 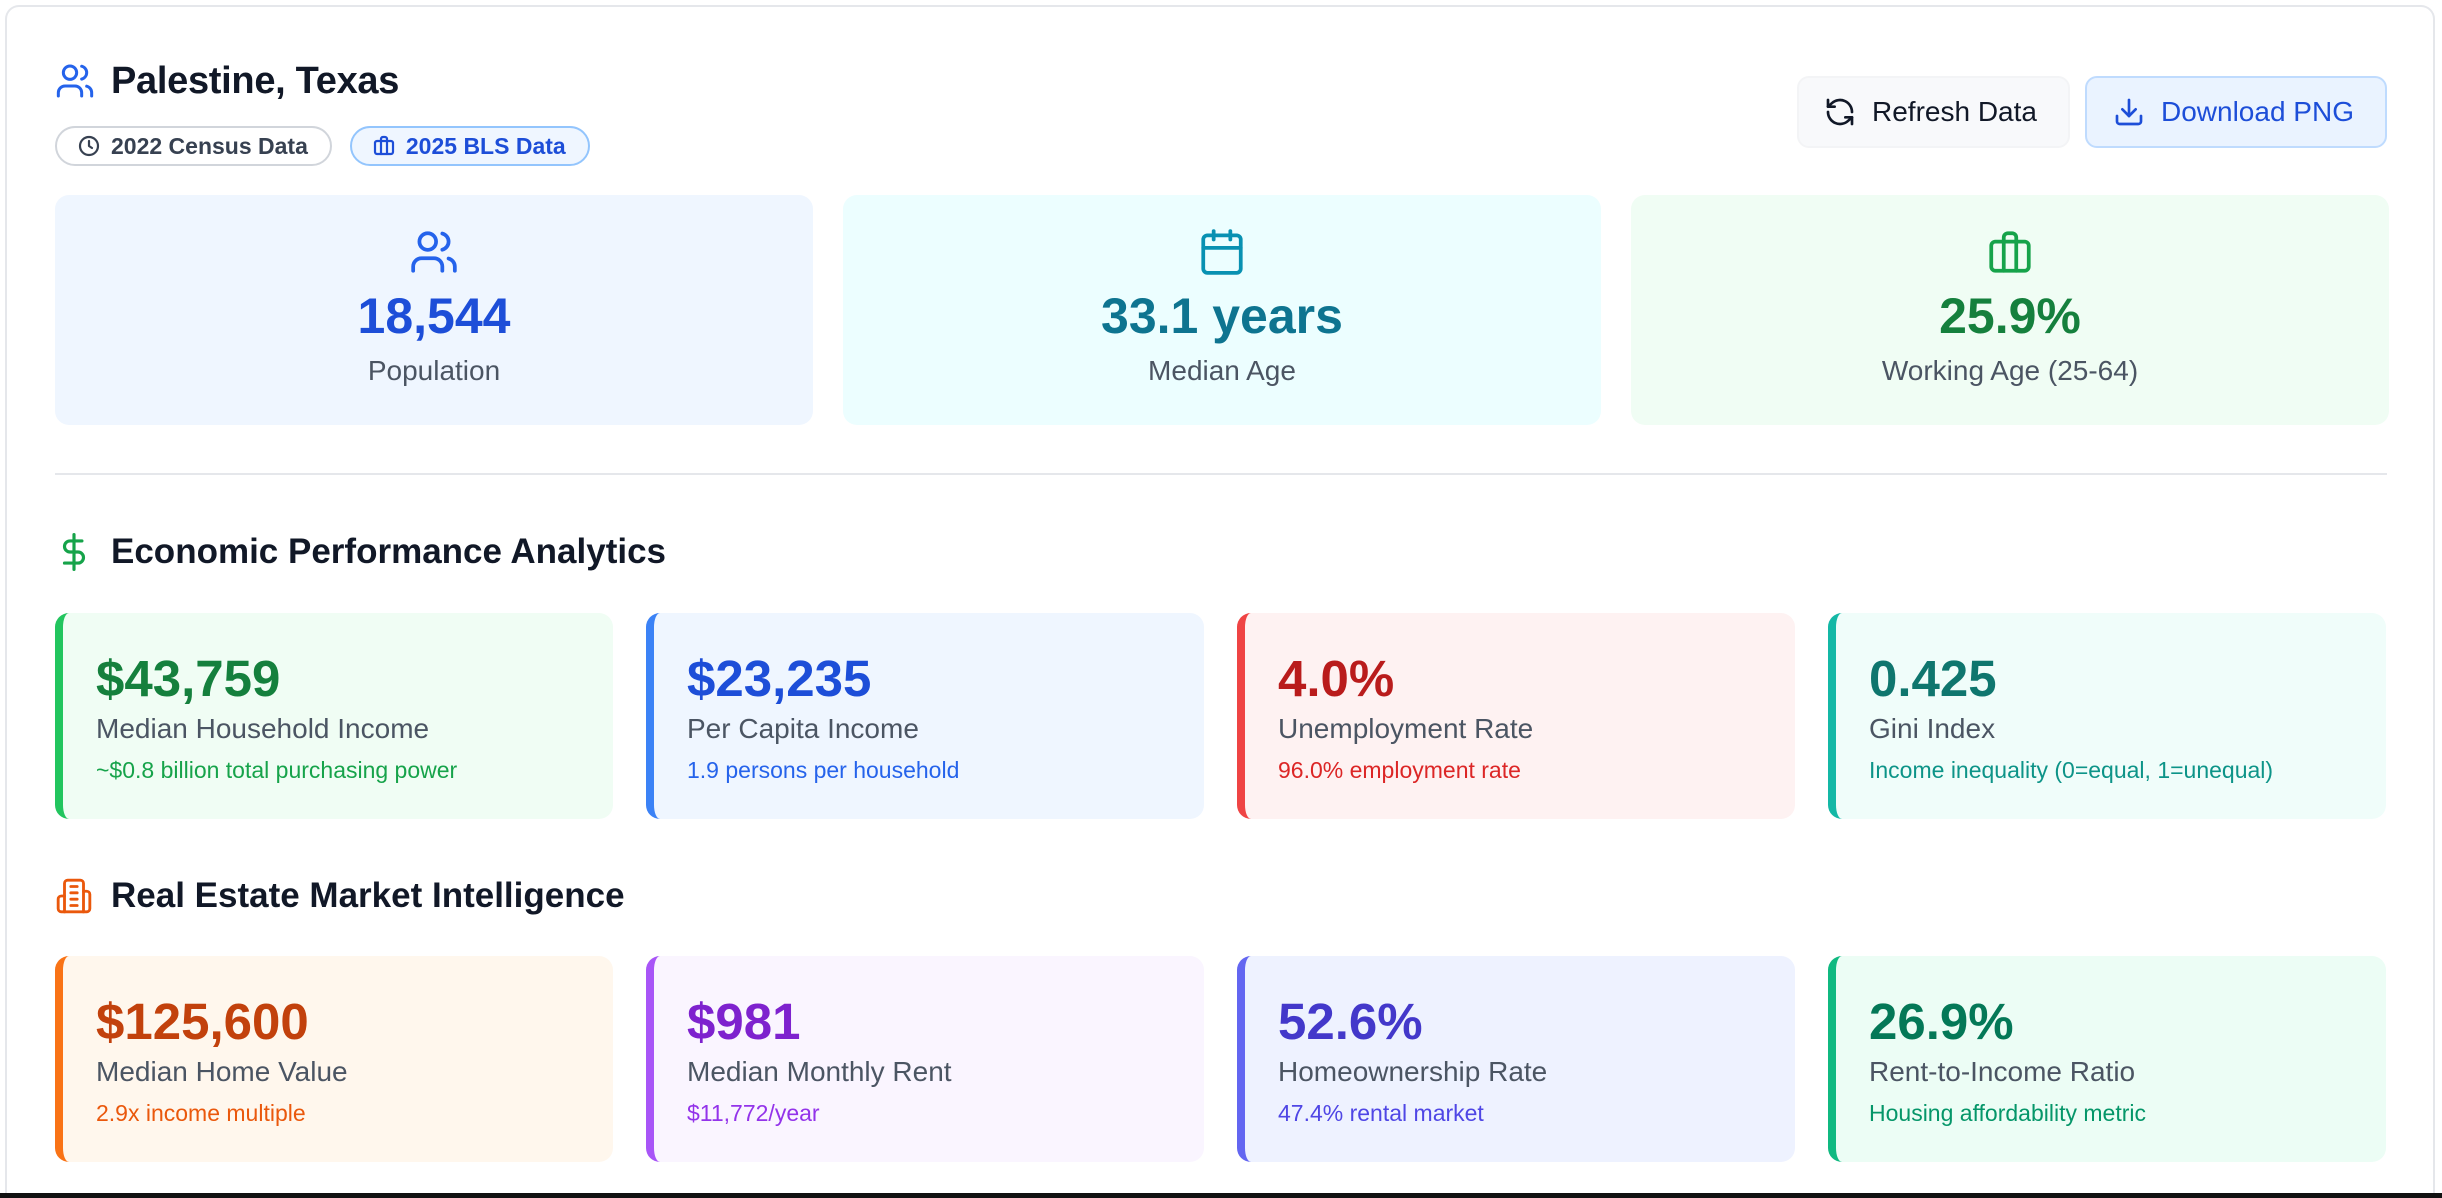 I want to click on card-value: $43,759, so click(x=188, y=678).